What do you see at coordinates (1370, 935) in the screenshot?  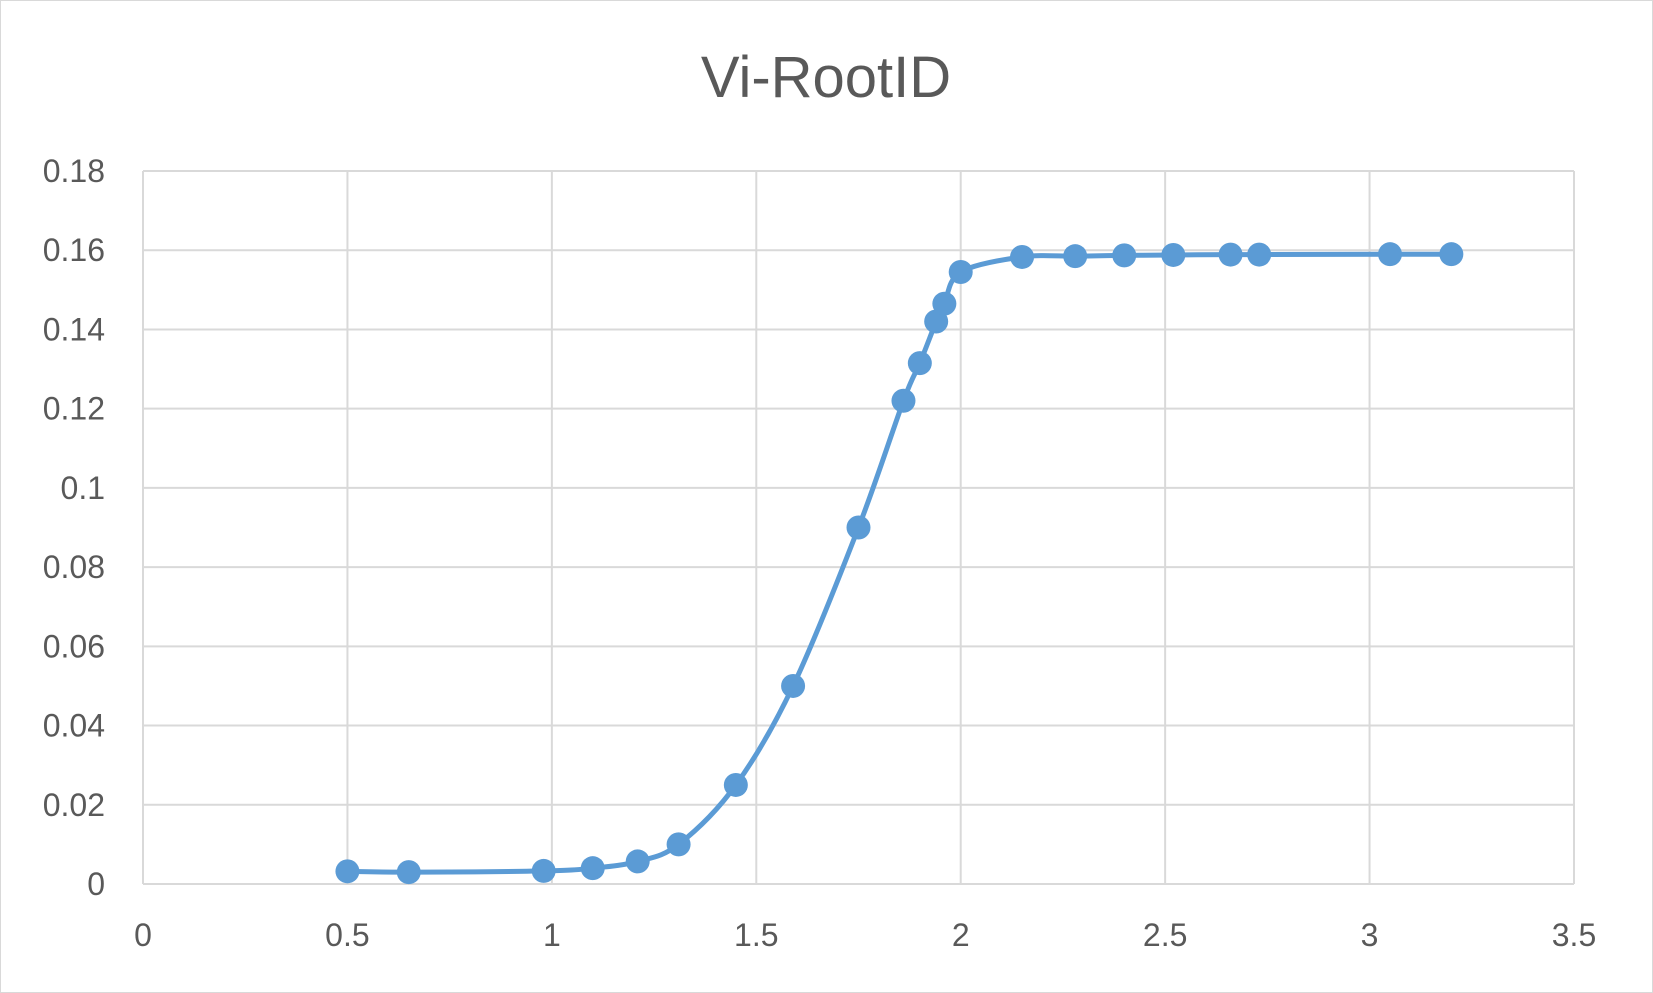 I see `x-tick-label: 3` at bounding box center [1370, 935].